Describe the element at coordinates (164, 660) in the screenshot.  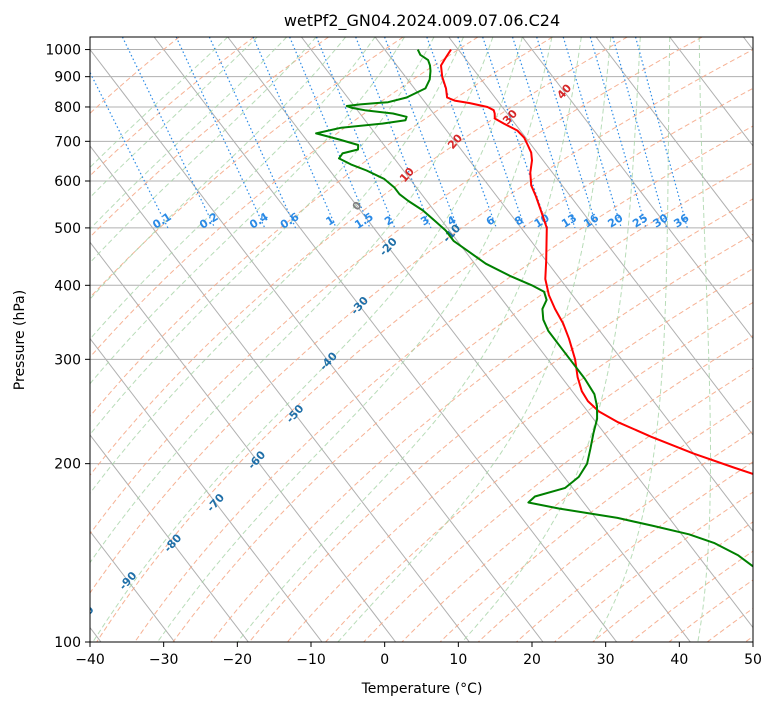
I see `x-tick-label: −30` at that location.